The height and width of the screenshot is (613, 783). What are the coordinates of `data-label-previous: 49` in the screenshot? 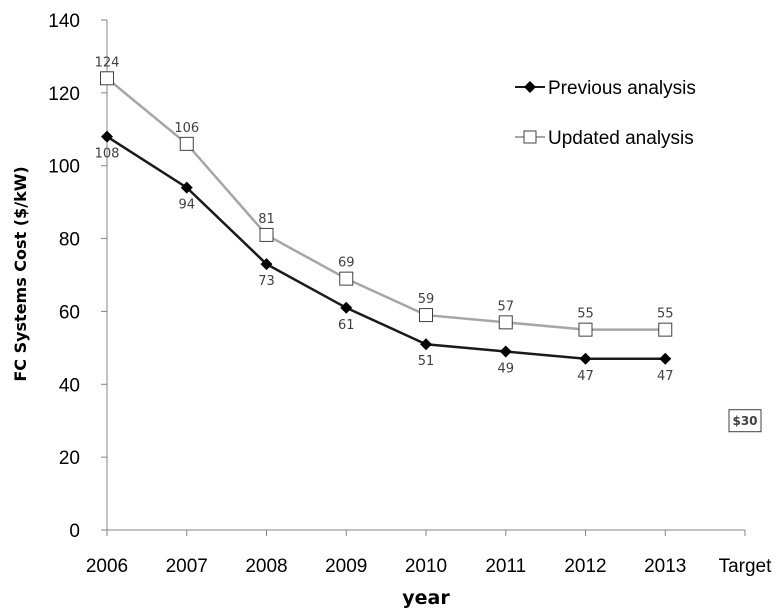 It's located at (505, 369).